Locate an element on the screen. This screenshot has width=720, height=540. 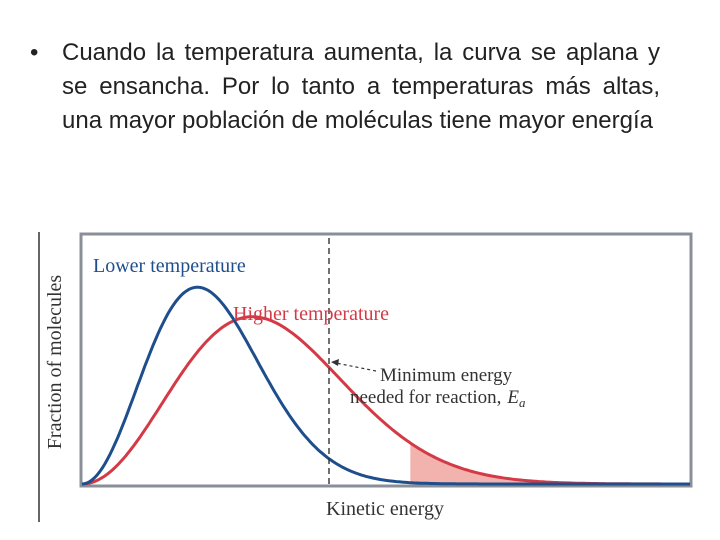
annotation-arrow-line is located at coordinates (356, 367).